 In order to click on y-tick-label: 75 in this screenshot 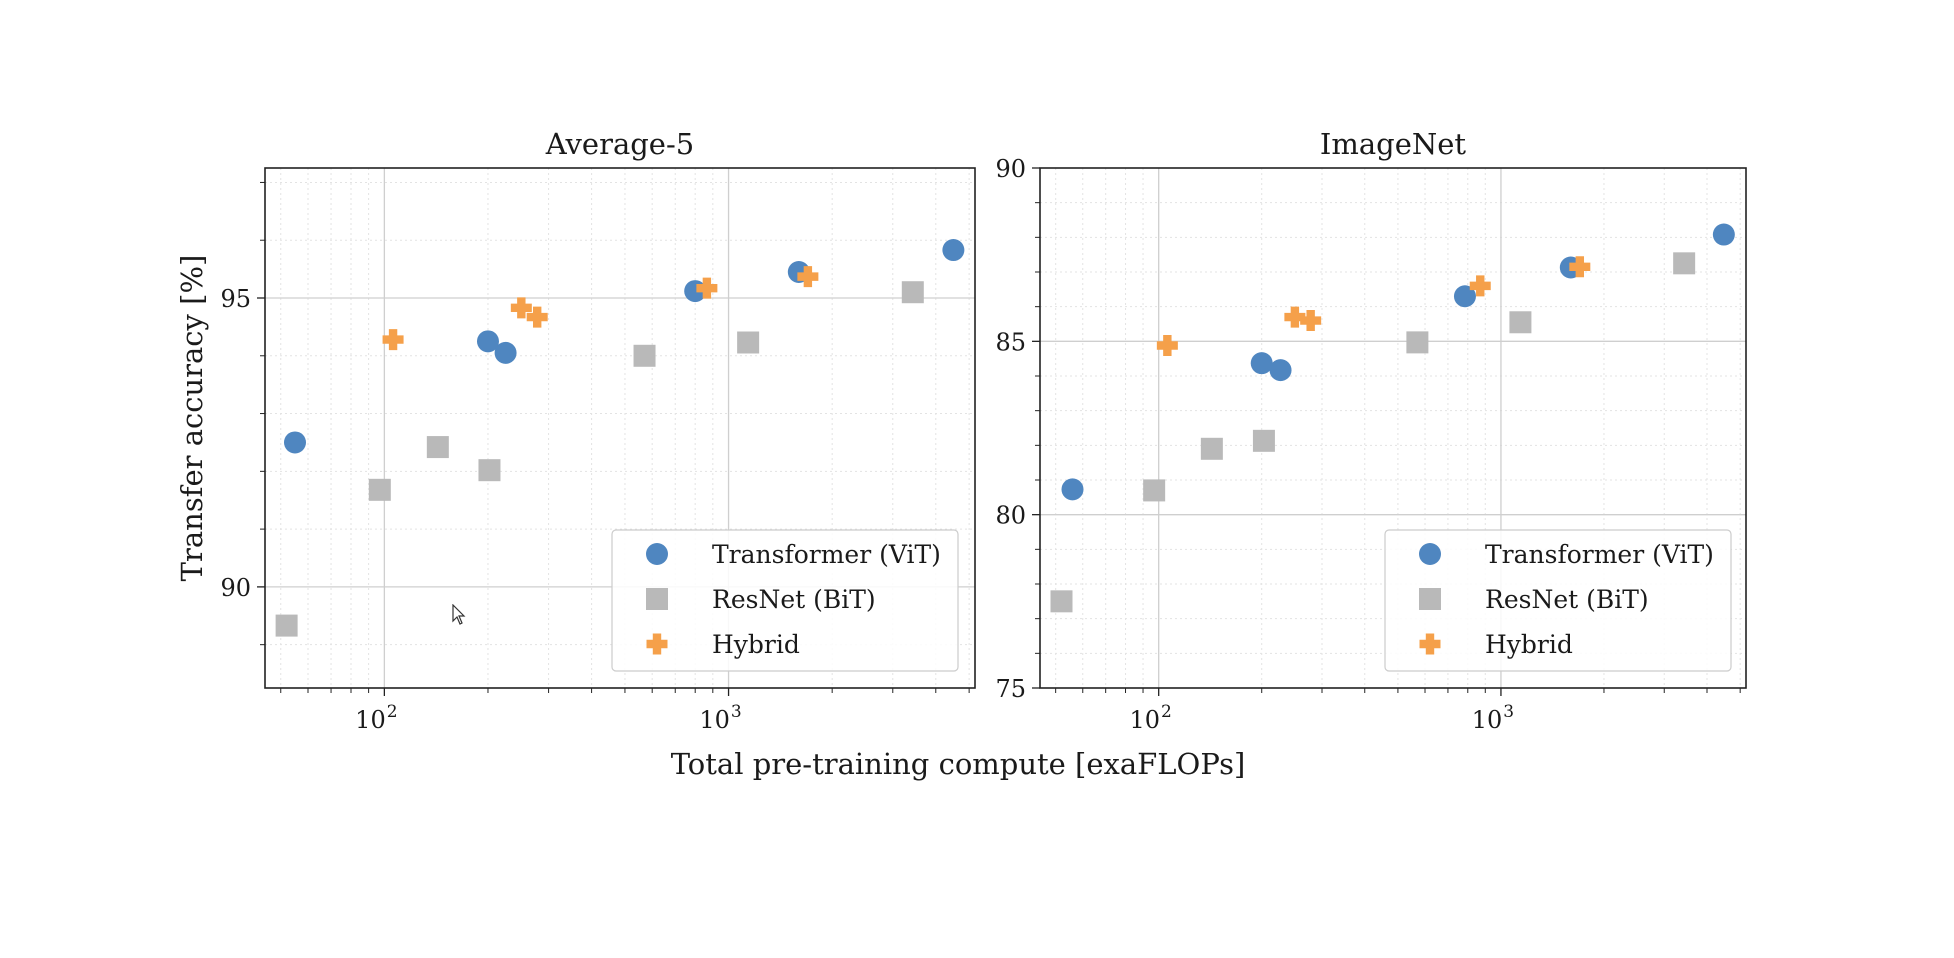, I will do `click(1010, 689)`.